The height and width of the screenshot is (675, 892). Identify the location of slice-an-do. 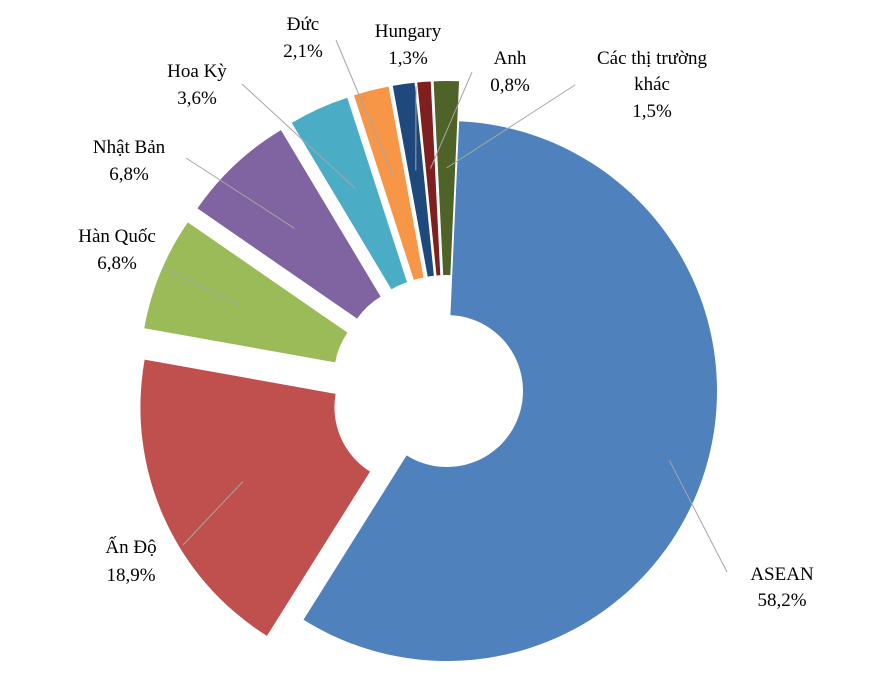
(255, 497).